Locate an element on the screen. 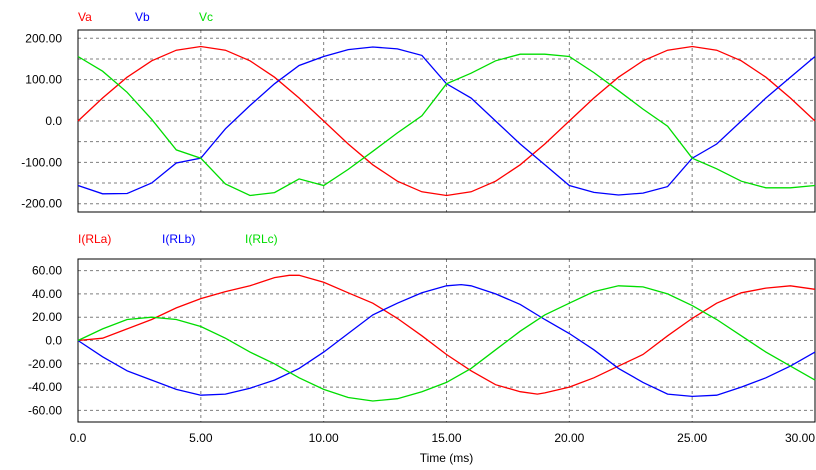 Image resolution: width=816 pixels, height=470 pixels. x-tick-label: 5.00 is located at coordinates (201, 438).